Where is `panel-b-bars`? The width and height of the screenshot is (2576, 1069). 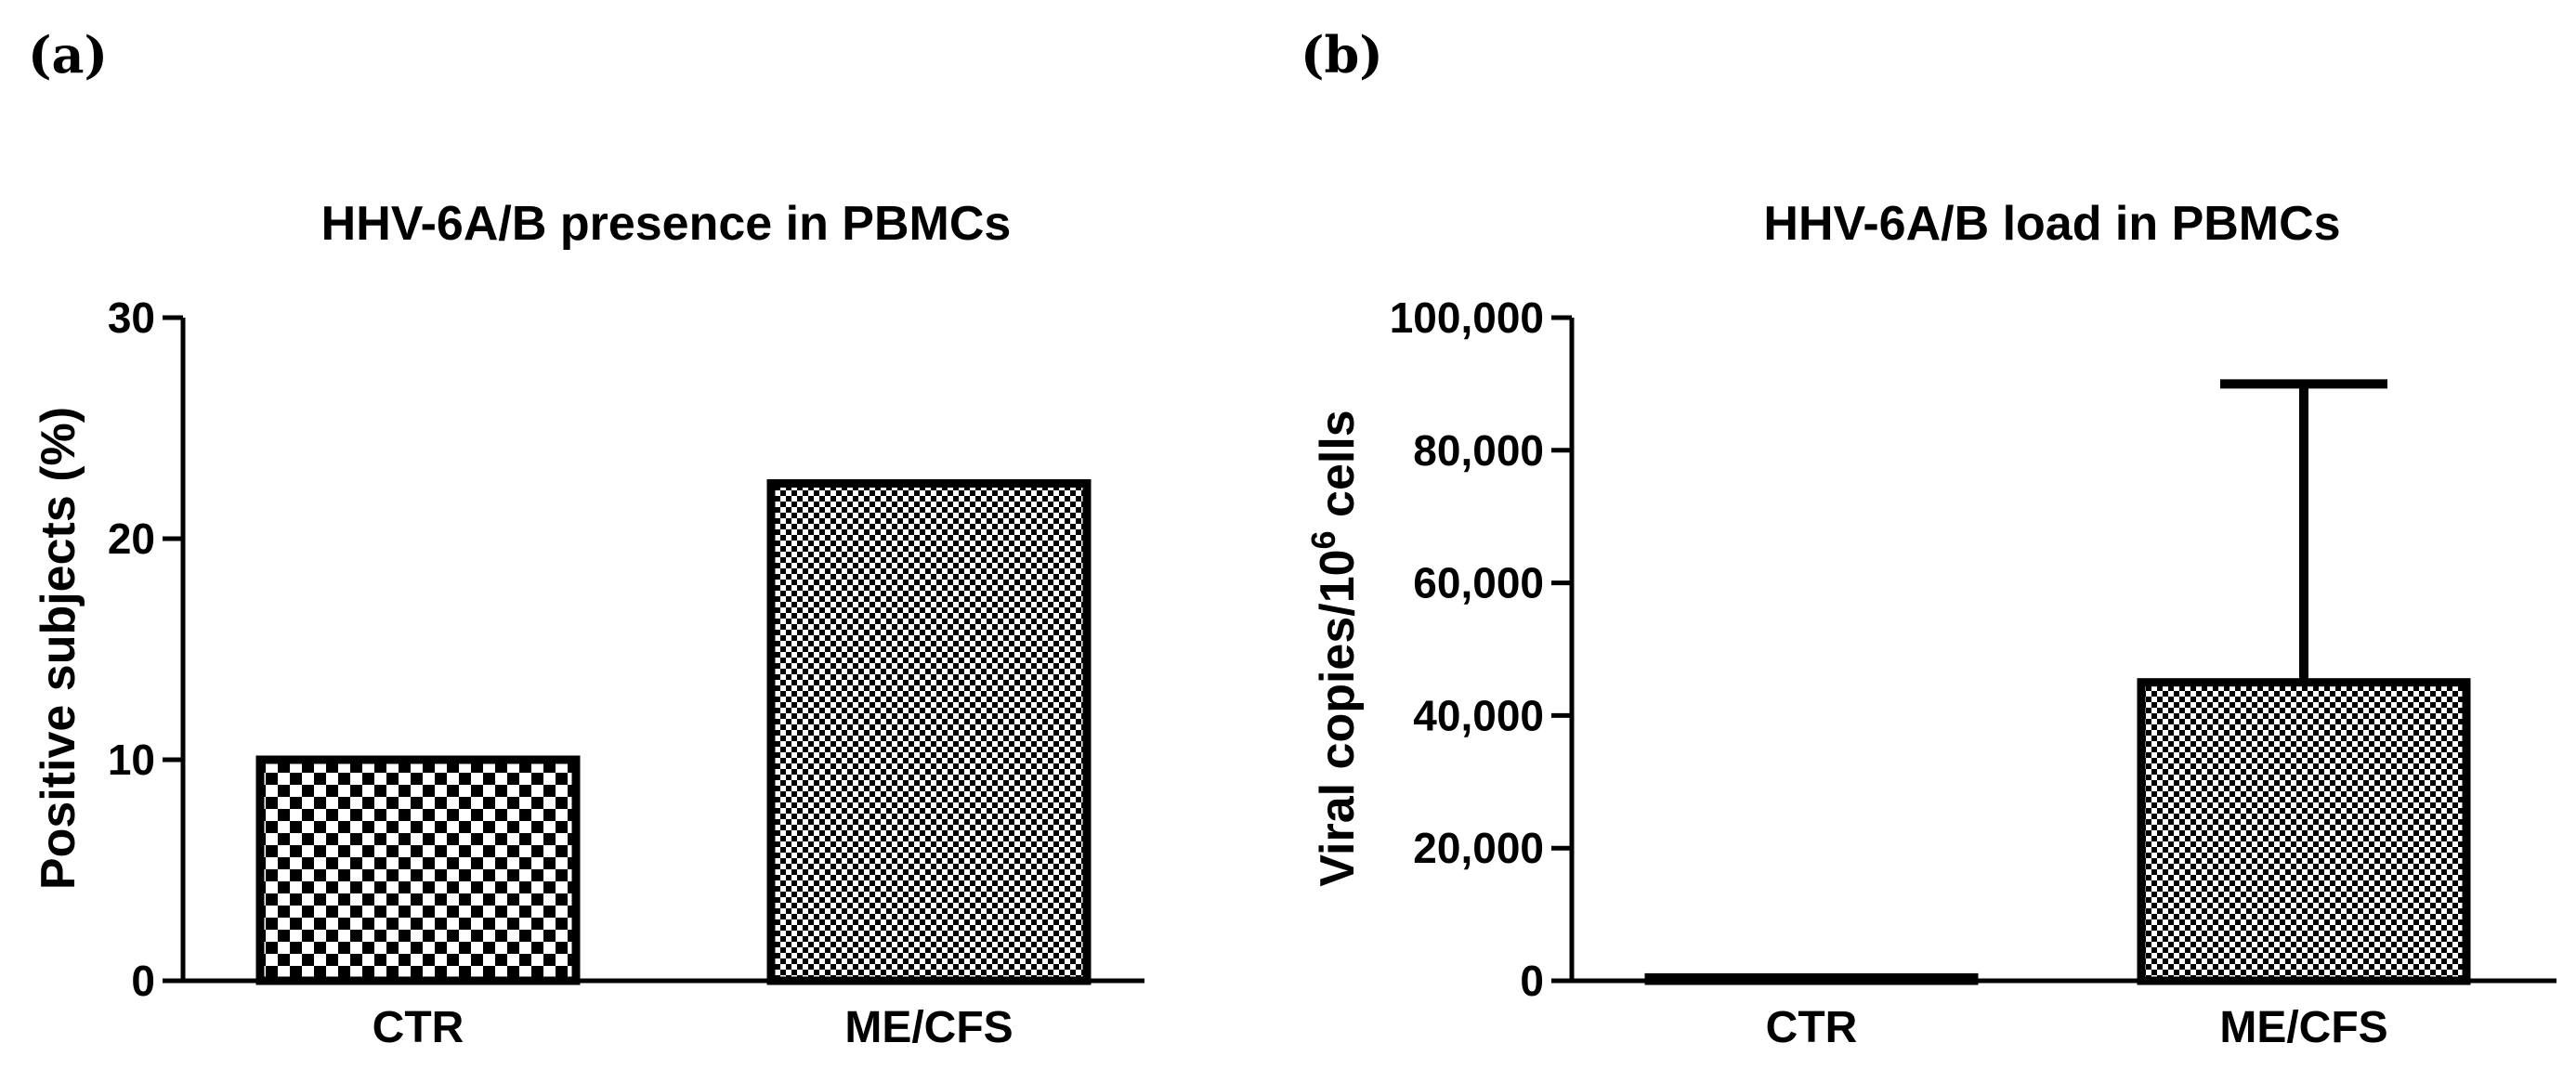 panel-b-bars is located at coordinates (2057, 831).